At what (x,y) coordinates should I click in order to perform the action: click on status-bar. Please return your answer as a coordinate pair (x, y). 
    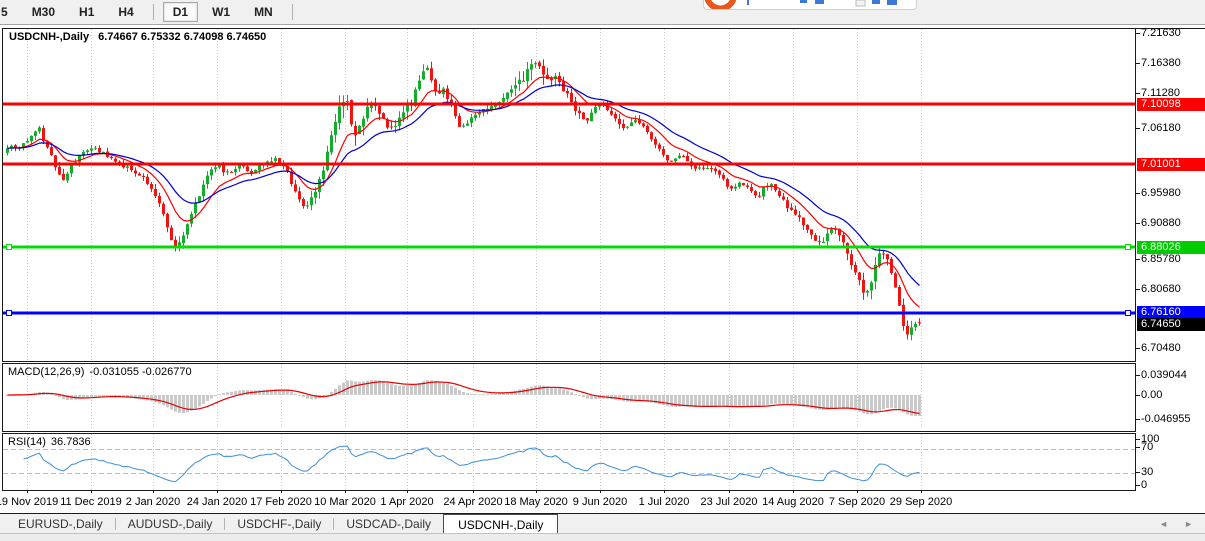
    Looking at the image, I should click on (602, 537).